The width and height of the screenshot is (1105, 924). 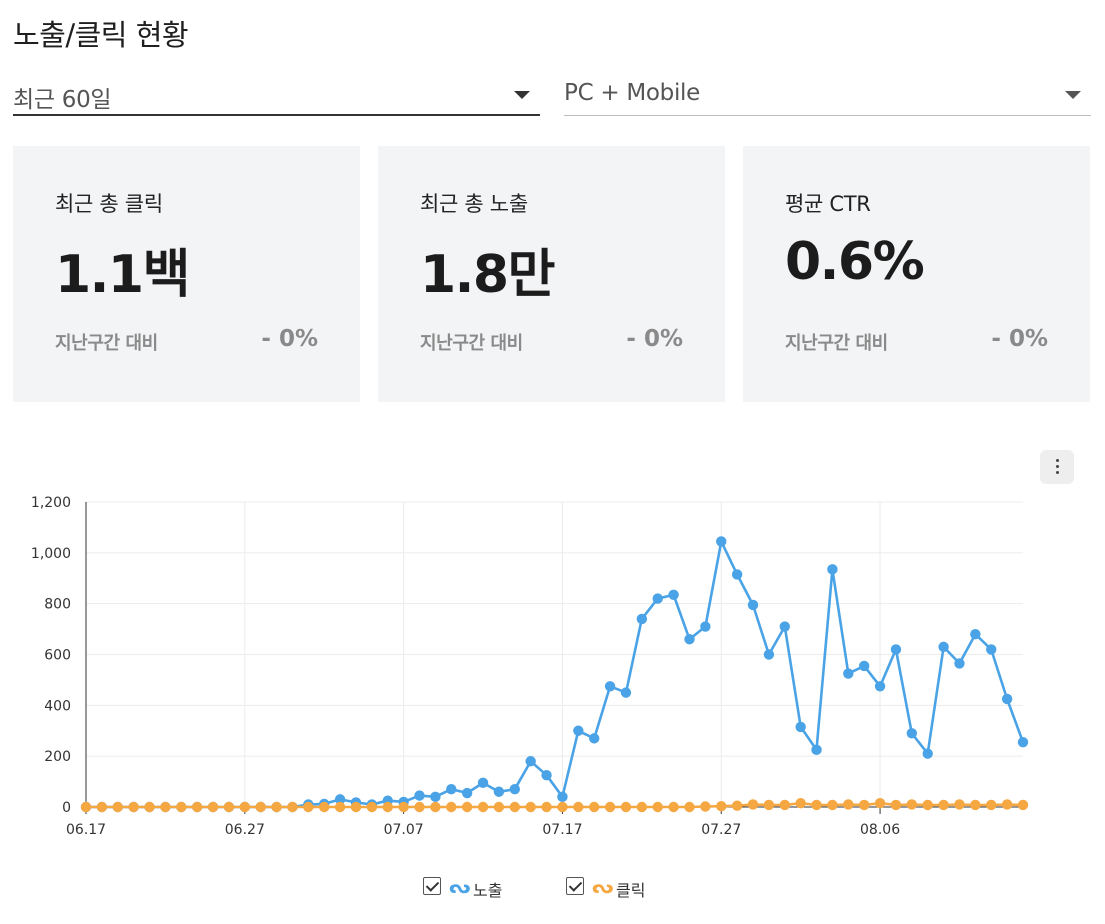 I want to click on stat-card-label: 최근 총 노출, so click(x=474, y=204).